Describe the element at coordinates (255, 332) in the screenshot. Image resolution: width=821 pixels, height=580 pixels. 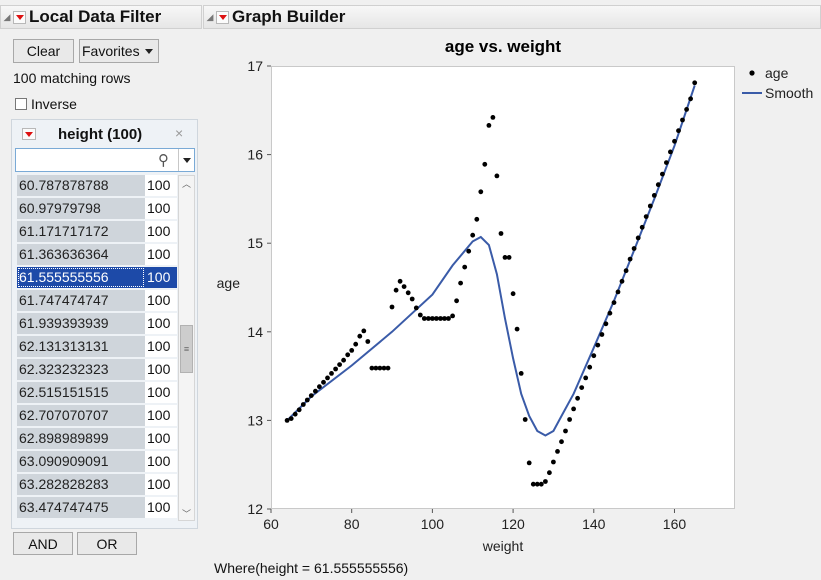
I see `y-tick-label: 14` at that location.